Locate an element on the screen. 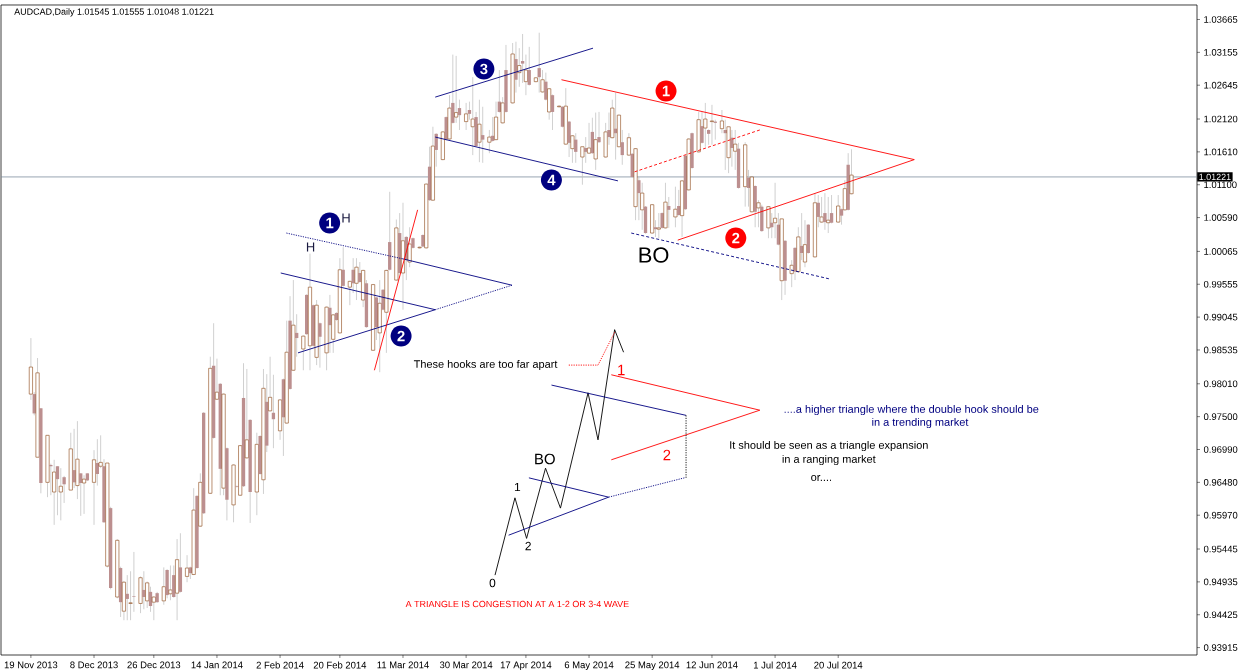  x-tick-label: 20 Feb 2014 is located at coordinates (340, 665).